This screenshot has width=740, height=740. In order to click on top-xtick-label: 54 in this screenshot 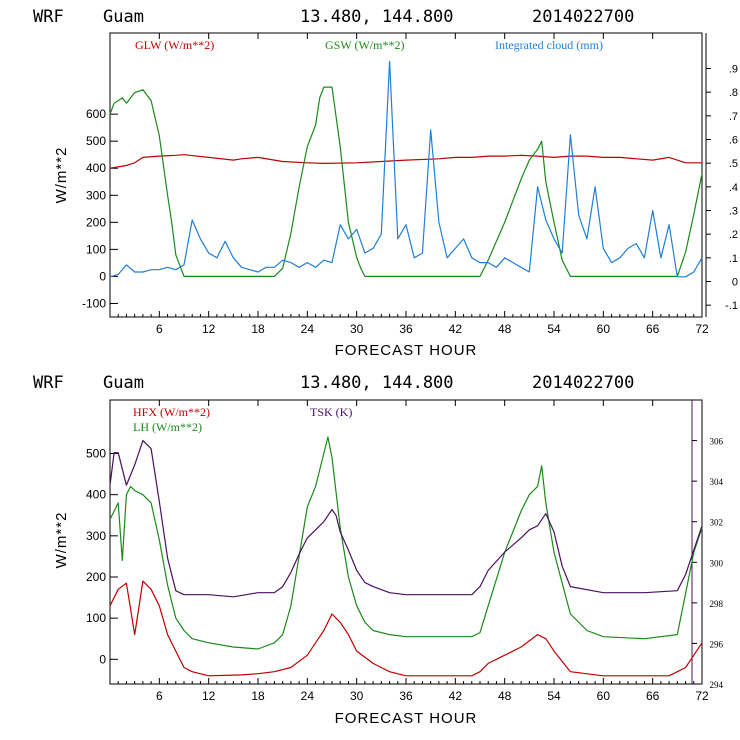, I will do `click(554, 329)`.